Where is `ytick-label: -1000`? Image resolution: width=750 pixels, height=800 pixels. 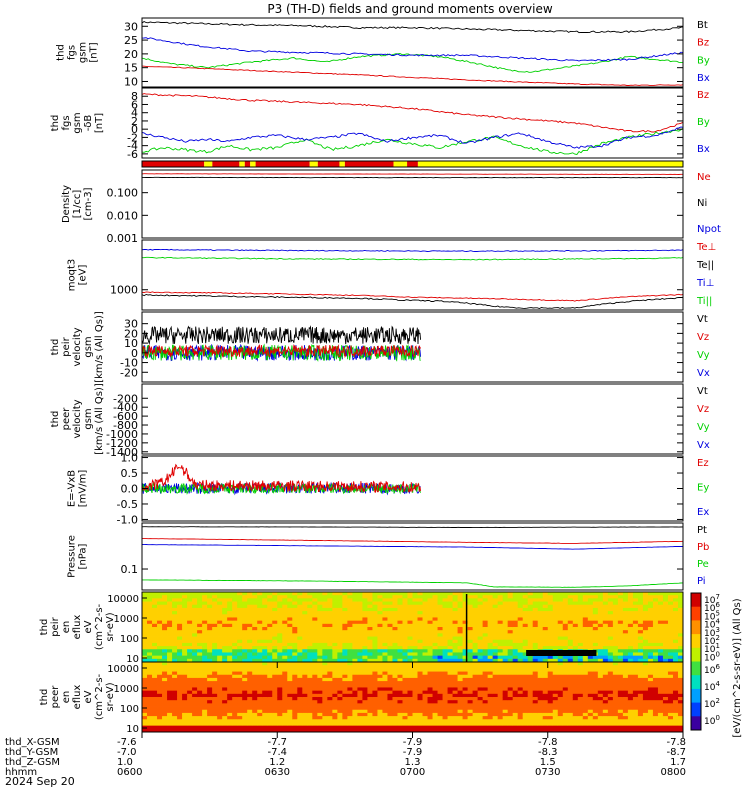 ytick-label: -1000 is located at coordinates (122, 434).